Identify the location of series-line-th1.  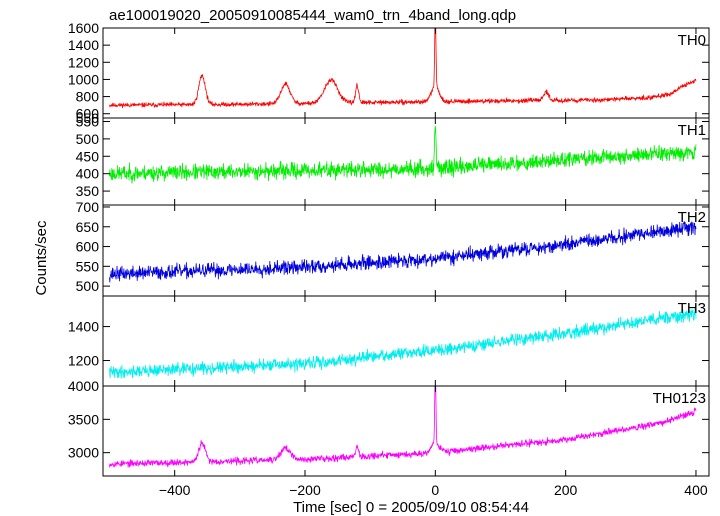
(403, 154).